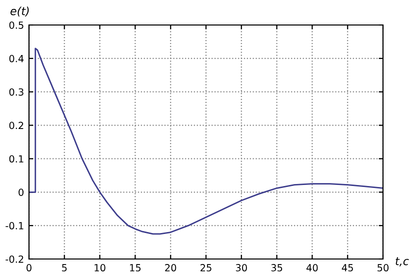 The width and height of the screenshot is (412, 275). Describe the element at coordinates (16, 126) in the screenshot. I see `y-tick-label: 0.2` at that location.